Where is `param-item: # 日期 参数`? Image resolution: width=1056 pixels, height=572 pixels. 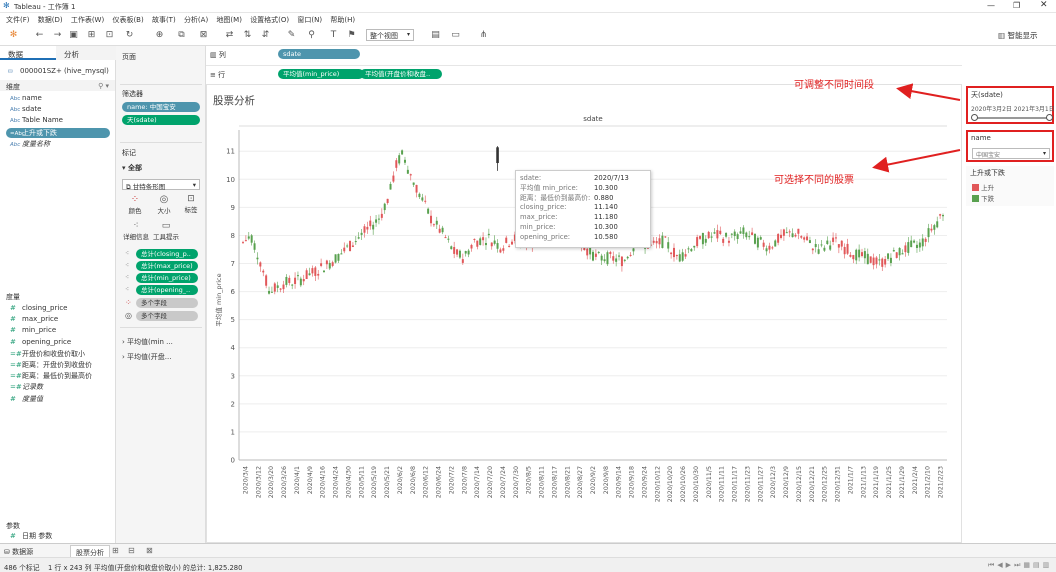 param-item: # 日期 参数 is located at coordinates (31, 536).